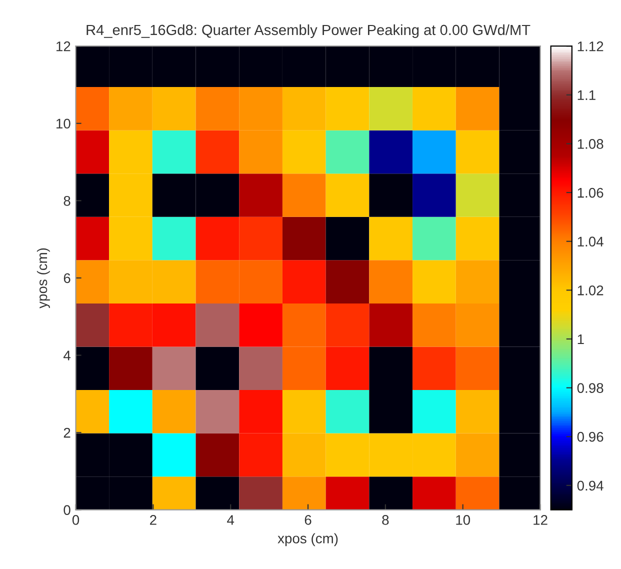 This screenshot has width=621, height=569. What do you see at coordinates (308, 539) in the screenshot?
I see `x-axis-title: xpos (cm)` at bounding box center [308, 539].